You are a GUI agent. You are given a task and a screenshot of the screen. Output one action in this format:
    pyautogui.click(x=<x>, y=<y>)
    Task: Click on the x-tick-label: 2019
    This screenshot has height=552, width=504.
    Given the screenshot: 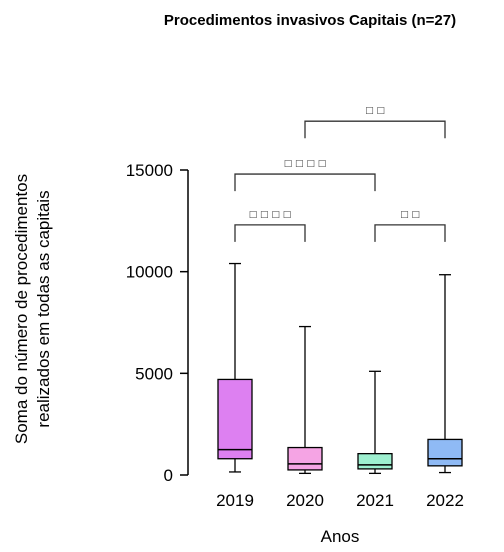 What is the action you would take?
    pyautogui.click(x=235, y=500)
    